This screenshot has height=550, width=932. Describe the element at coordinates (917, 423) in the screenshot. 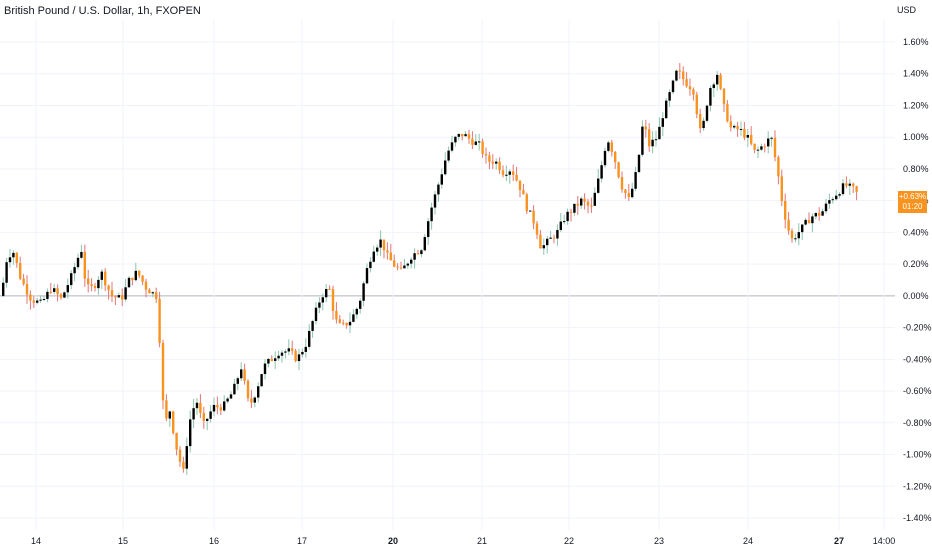

I see `y-tick-label: -0.80%` at that location.